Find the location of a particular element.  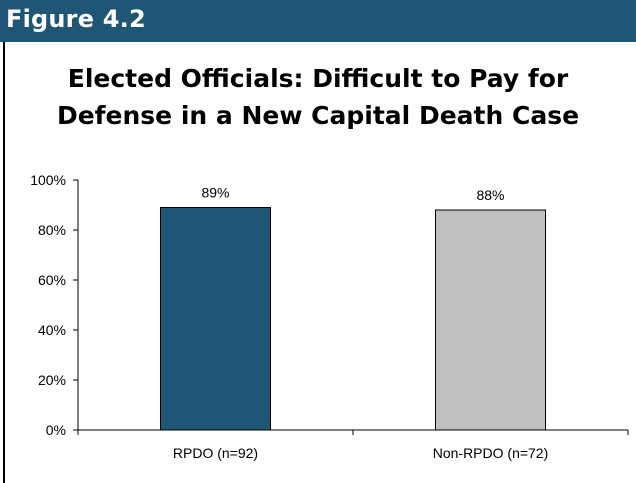

y-tick-label: 100% is located at coordinates (48, 180).